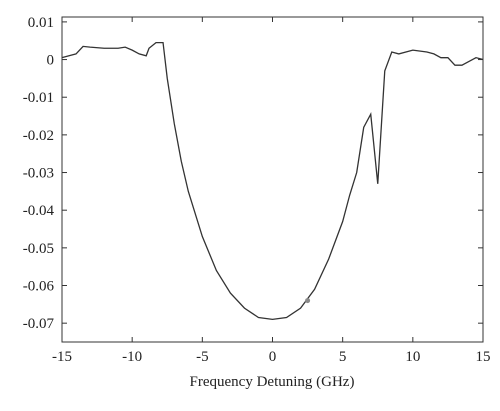 The height and width of the screenshot is (411, 500). I want to click on y-tick-label: -0.05, so click(38, 249).